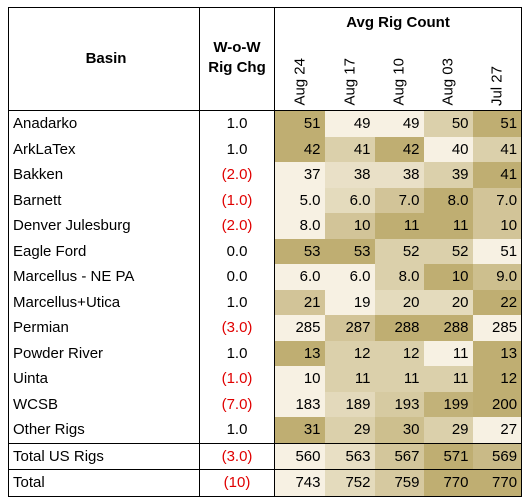 This screenshot has width=528, height=502. I want to click on table-row: Denver Julesburg (2.0) 8.0 10 11 11 10, so click(265, 226).